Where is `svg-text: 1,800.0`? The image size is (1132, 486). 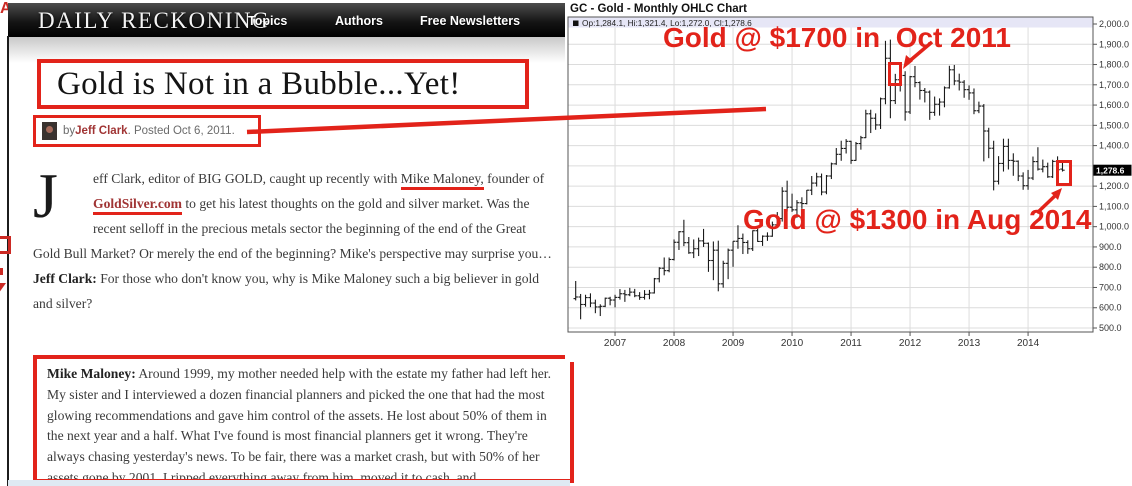
svg-text: 1,800.0 is located at coordinates (1114, 65).